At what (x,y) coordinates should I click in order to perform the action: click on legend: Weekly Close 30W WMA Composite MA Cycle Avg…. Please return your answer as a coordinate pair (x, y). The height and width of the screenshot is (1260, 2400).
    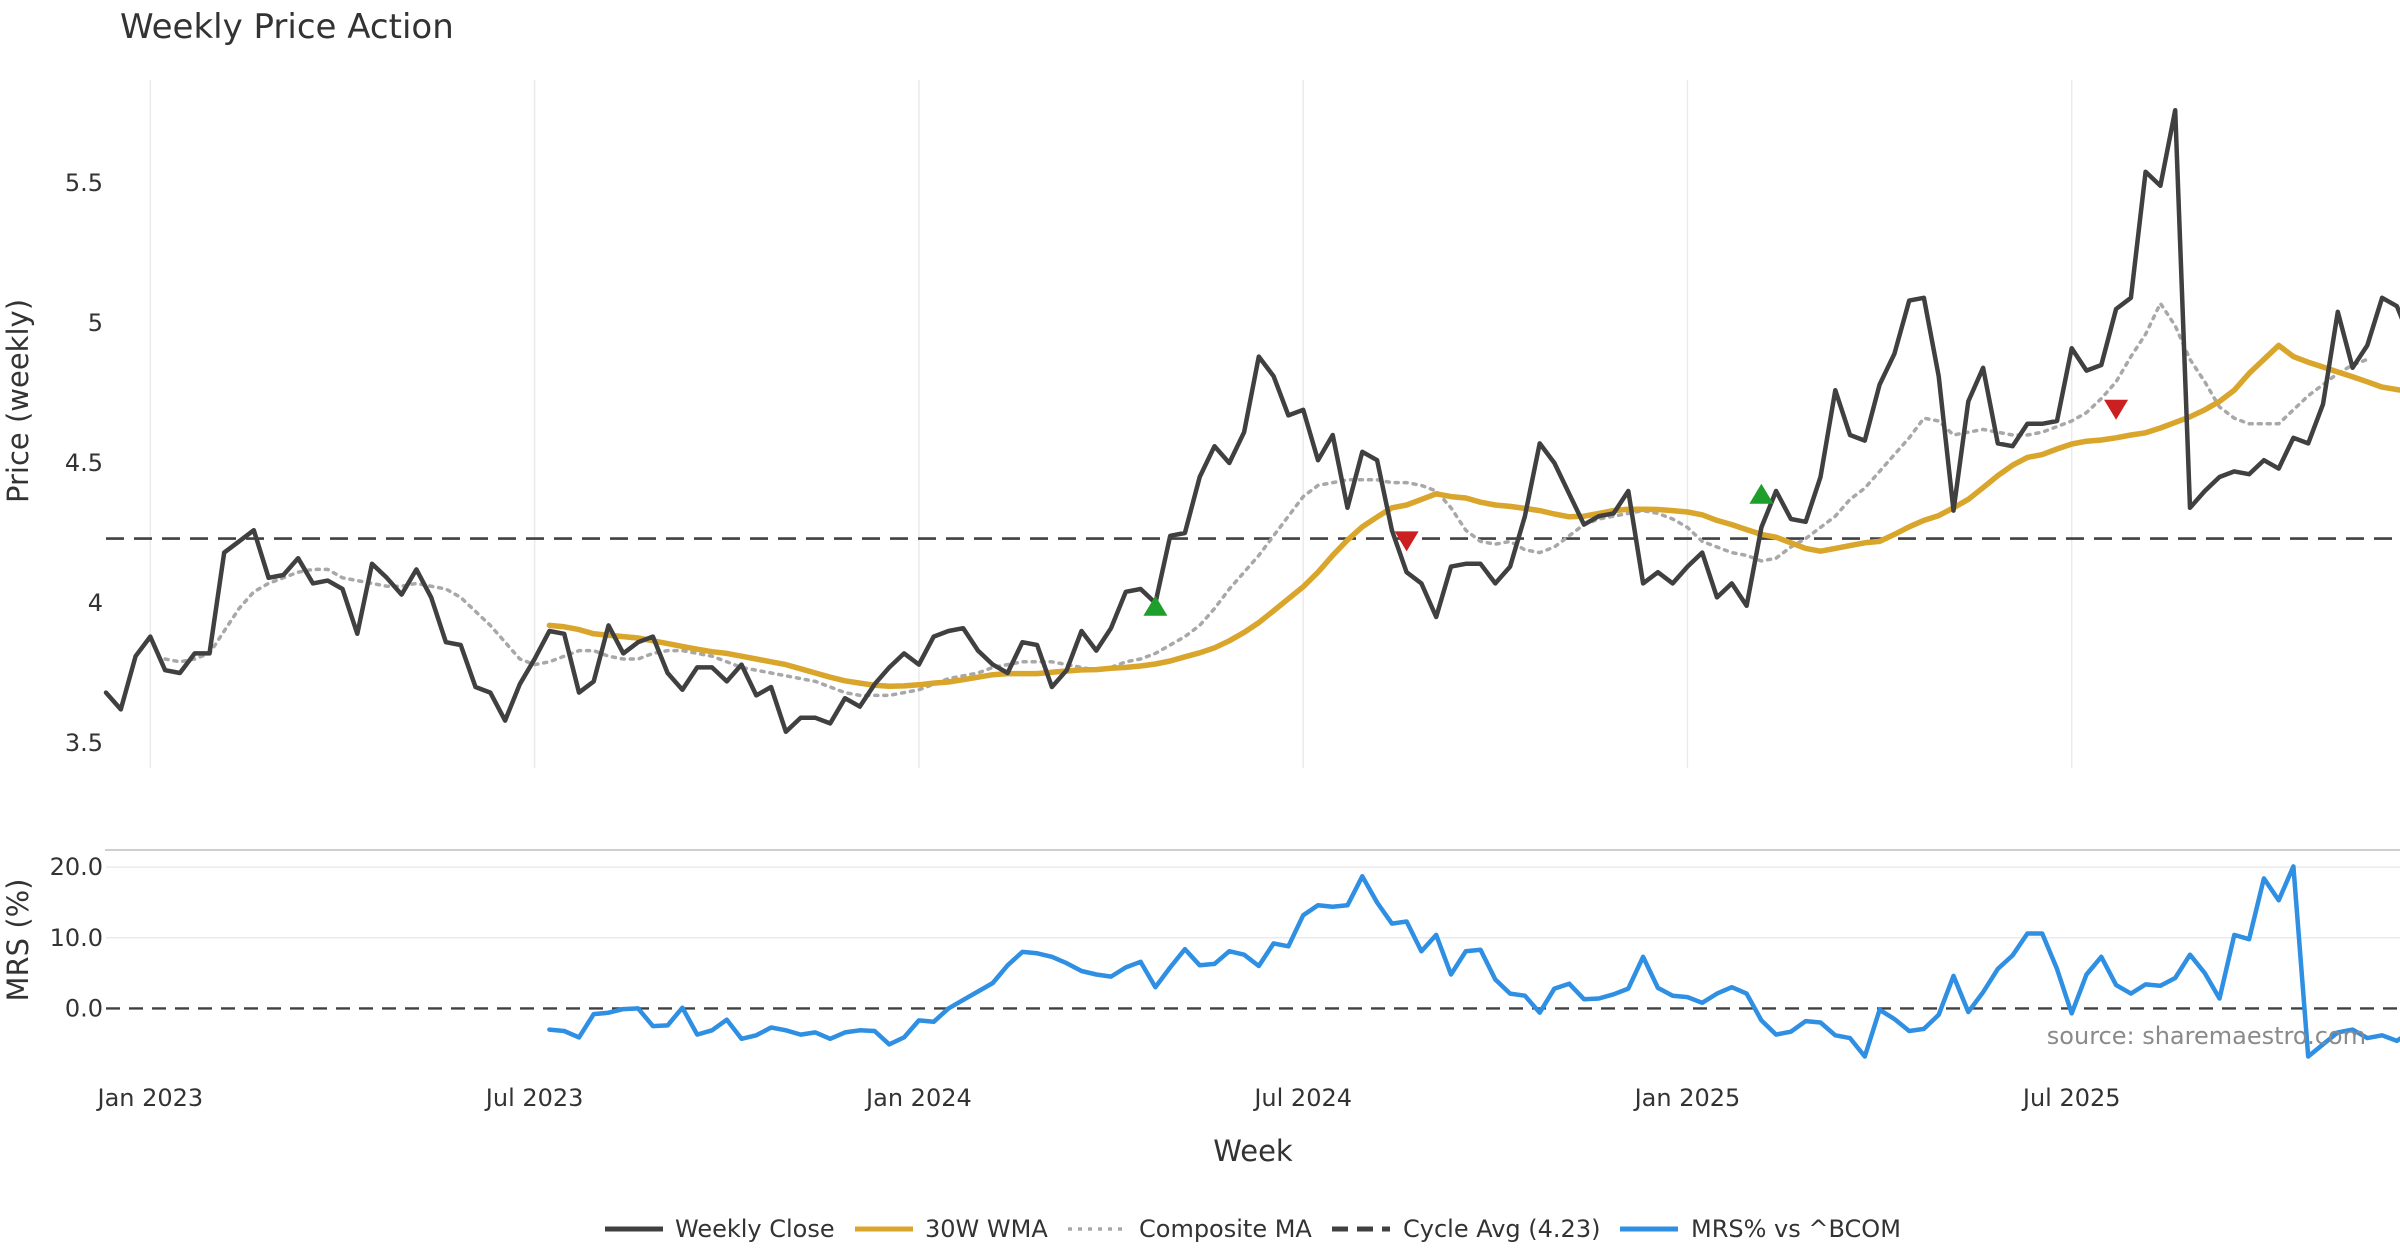
    Looking at the image, I should click on (1253, 1229).